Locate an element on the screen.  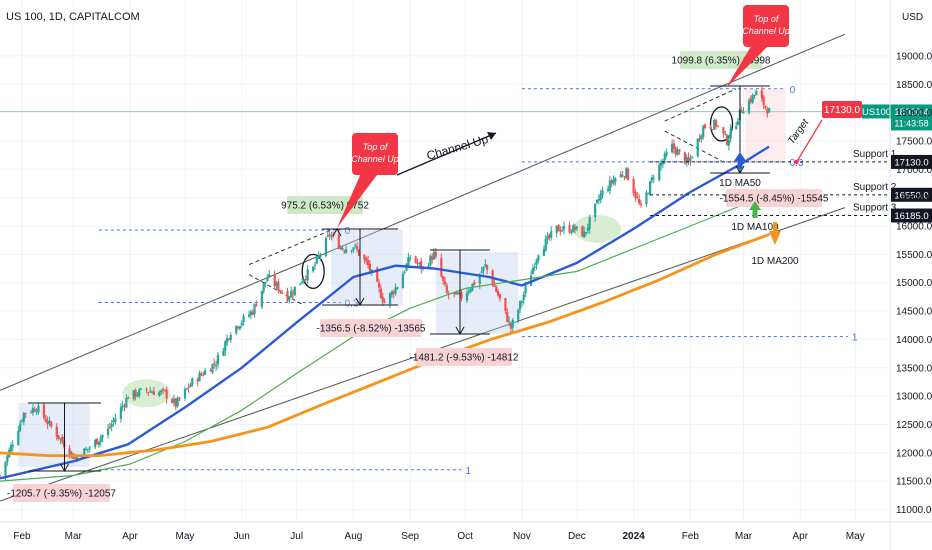
rise-label: 975.2 (6.53%) 9752 is located at coordinates (325, 206).